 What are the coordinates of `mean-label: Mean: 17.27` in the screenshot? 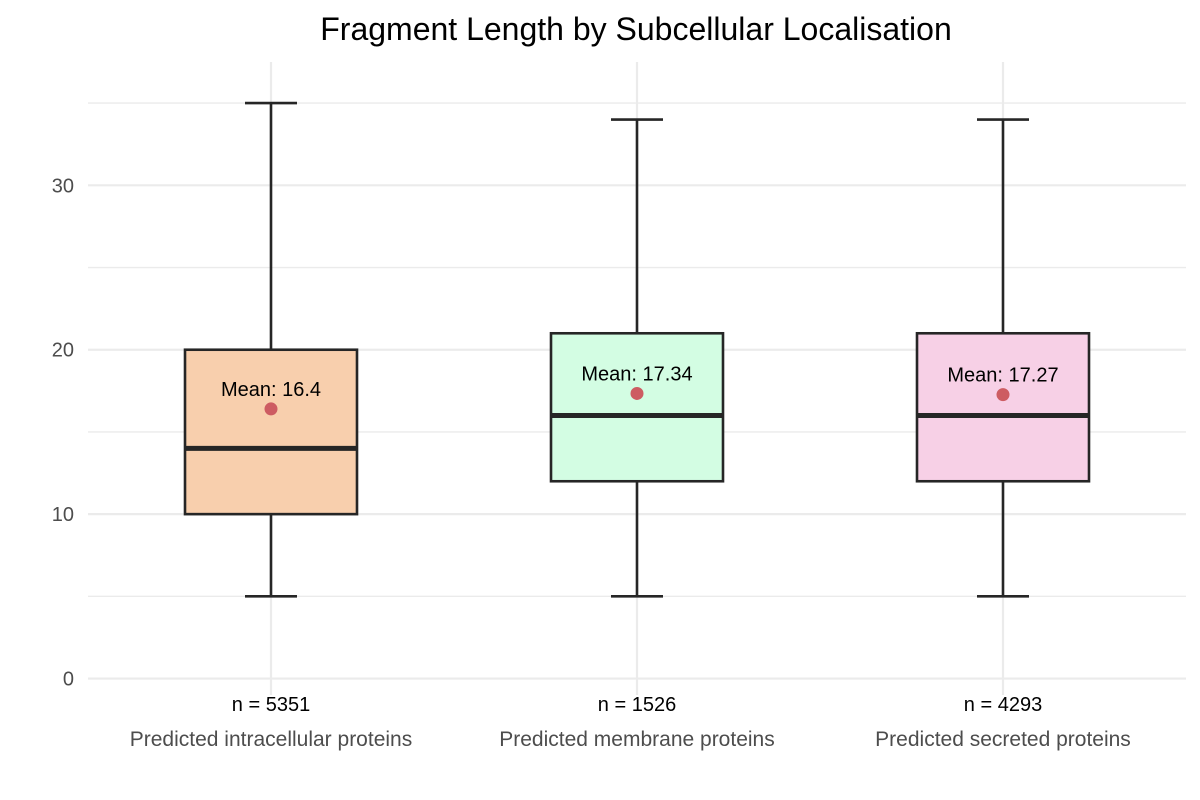 It's located at (1002, 376).